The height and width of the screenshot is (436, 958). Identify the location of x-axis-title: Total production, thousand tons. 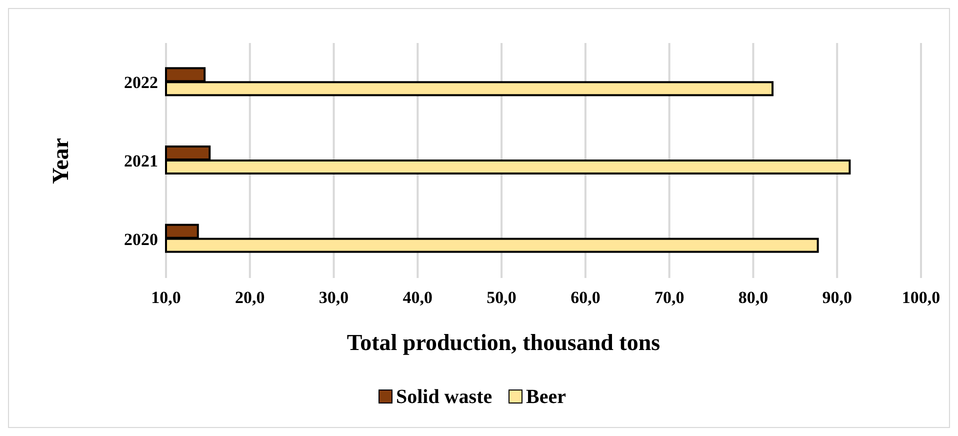
(503, 342).